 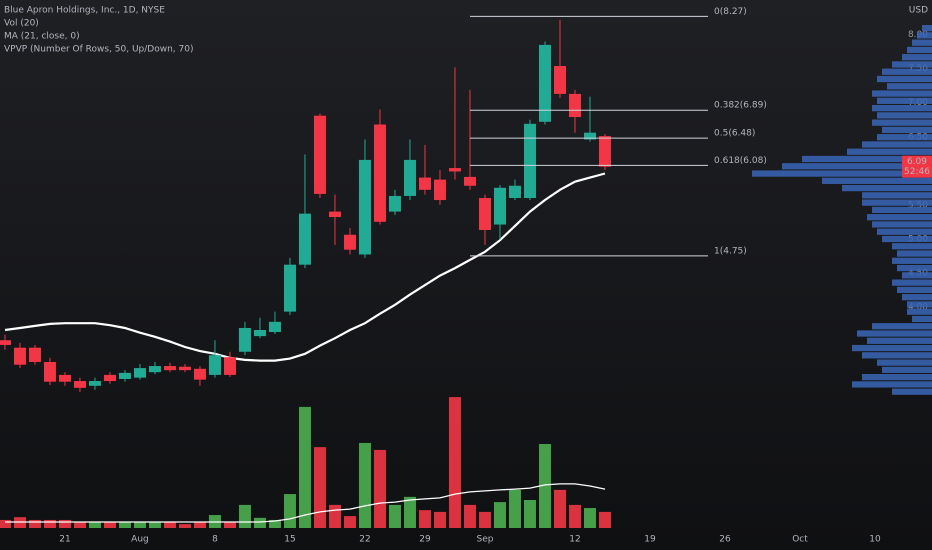 I want to click on x-tick-label: 15, so click(x=289, y=540).